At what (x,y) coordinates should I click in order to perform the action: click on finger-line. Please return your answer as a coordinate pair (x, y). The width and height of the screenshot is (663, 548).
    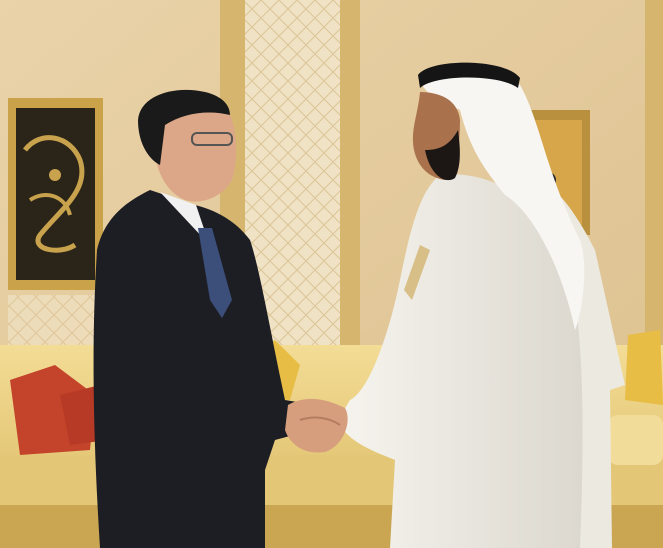
    Looking at the image, I should click on (320, 421).